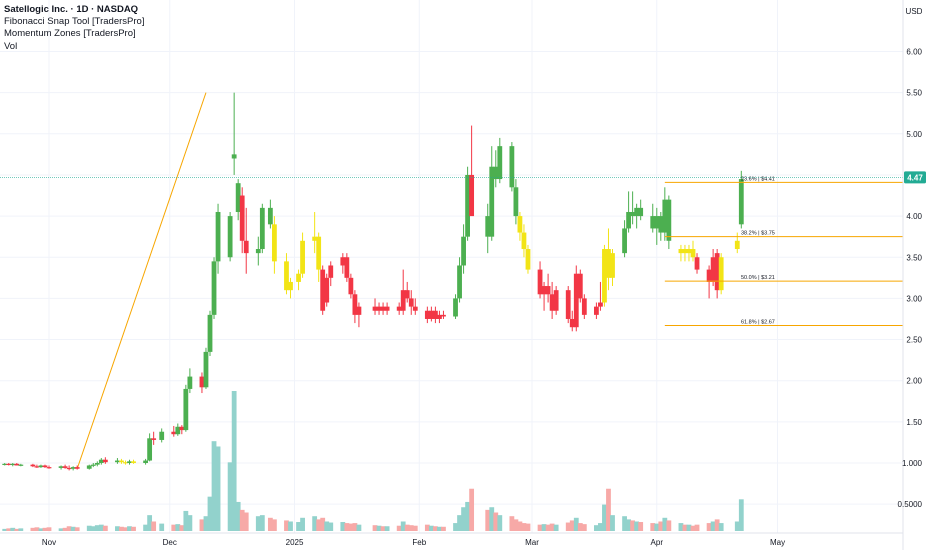  What do you see at coordinates (915, 177) in the screenshot?
I see `last-price-badge-bg` at bounding box center [915, 177].